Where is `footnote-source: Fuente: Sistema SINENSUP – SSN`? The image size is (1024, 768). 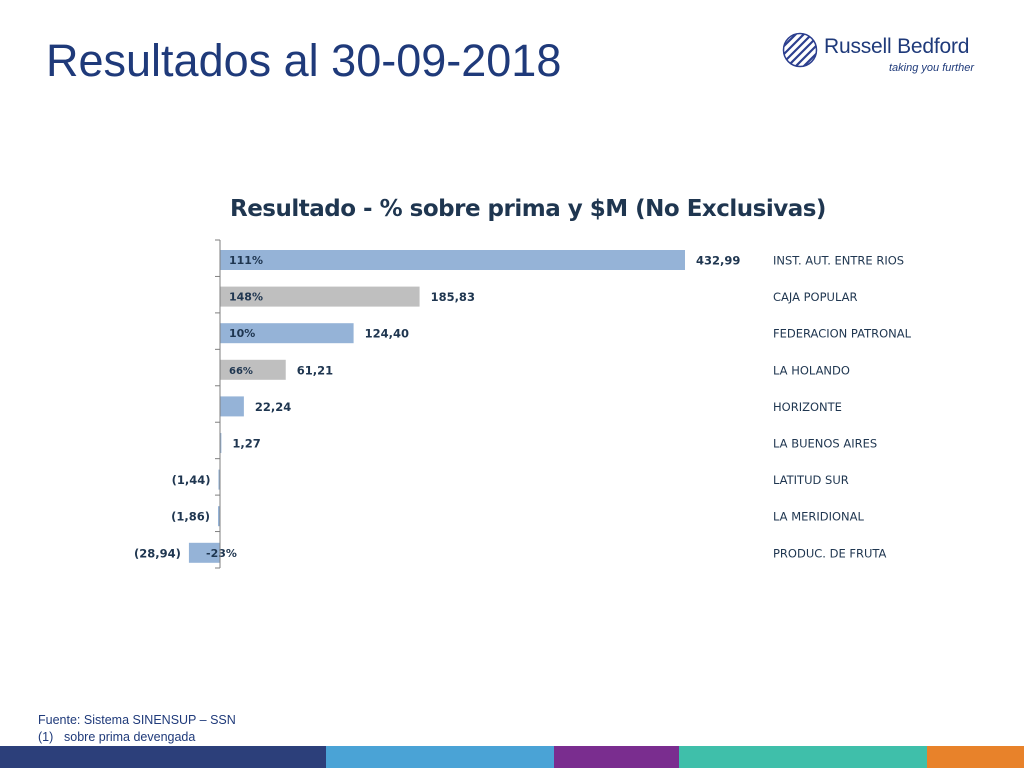
footnote-source: Fuente: Sistema SINENSUP – SSN is located at coordinates (137, 720).